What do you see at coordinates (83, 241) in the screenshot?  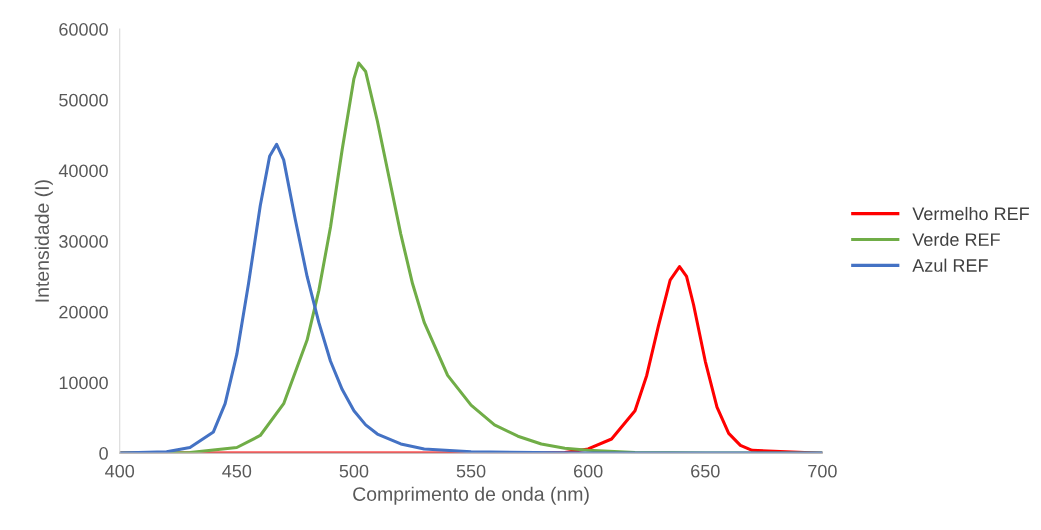 I see `y-tick-label: 30000` at bounding box center [83, 241].